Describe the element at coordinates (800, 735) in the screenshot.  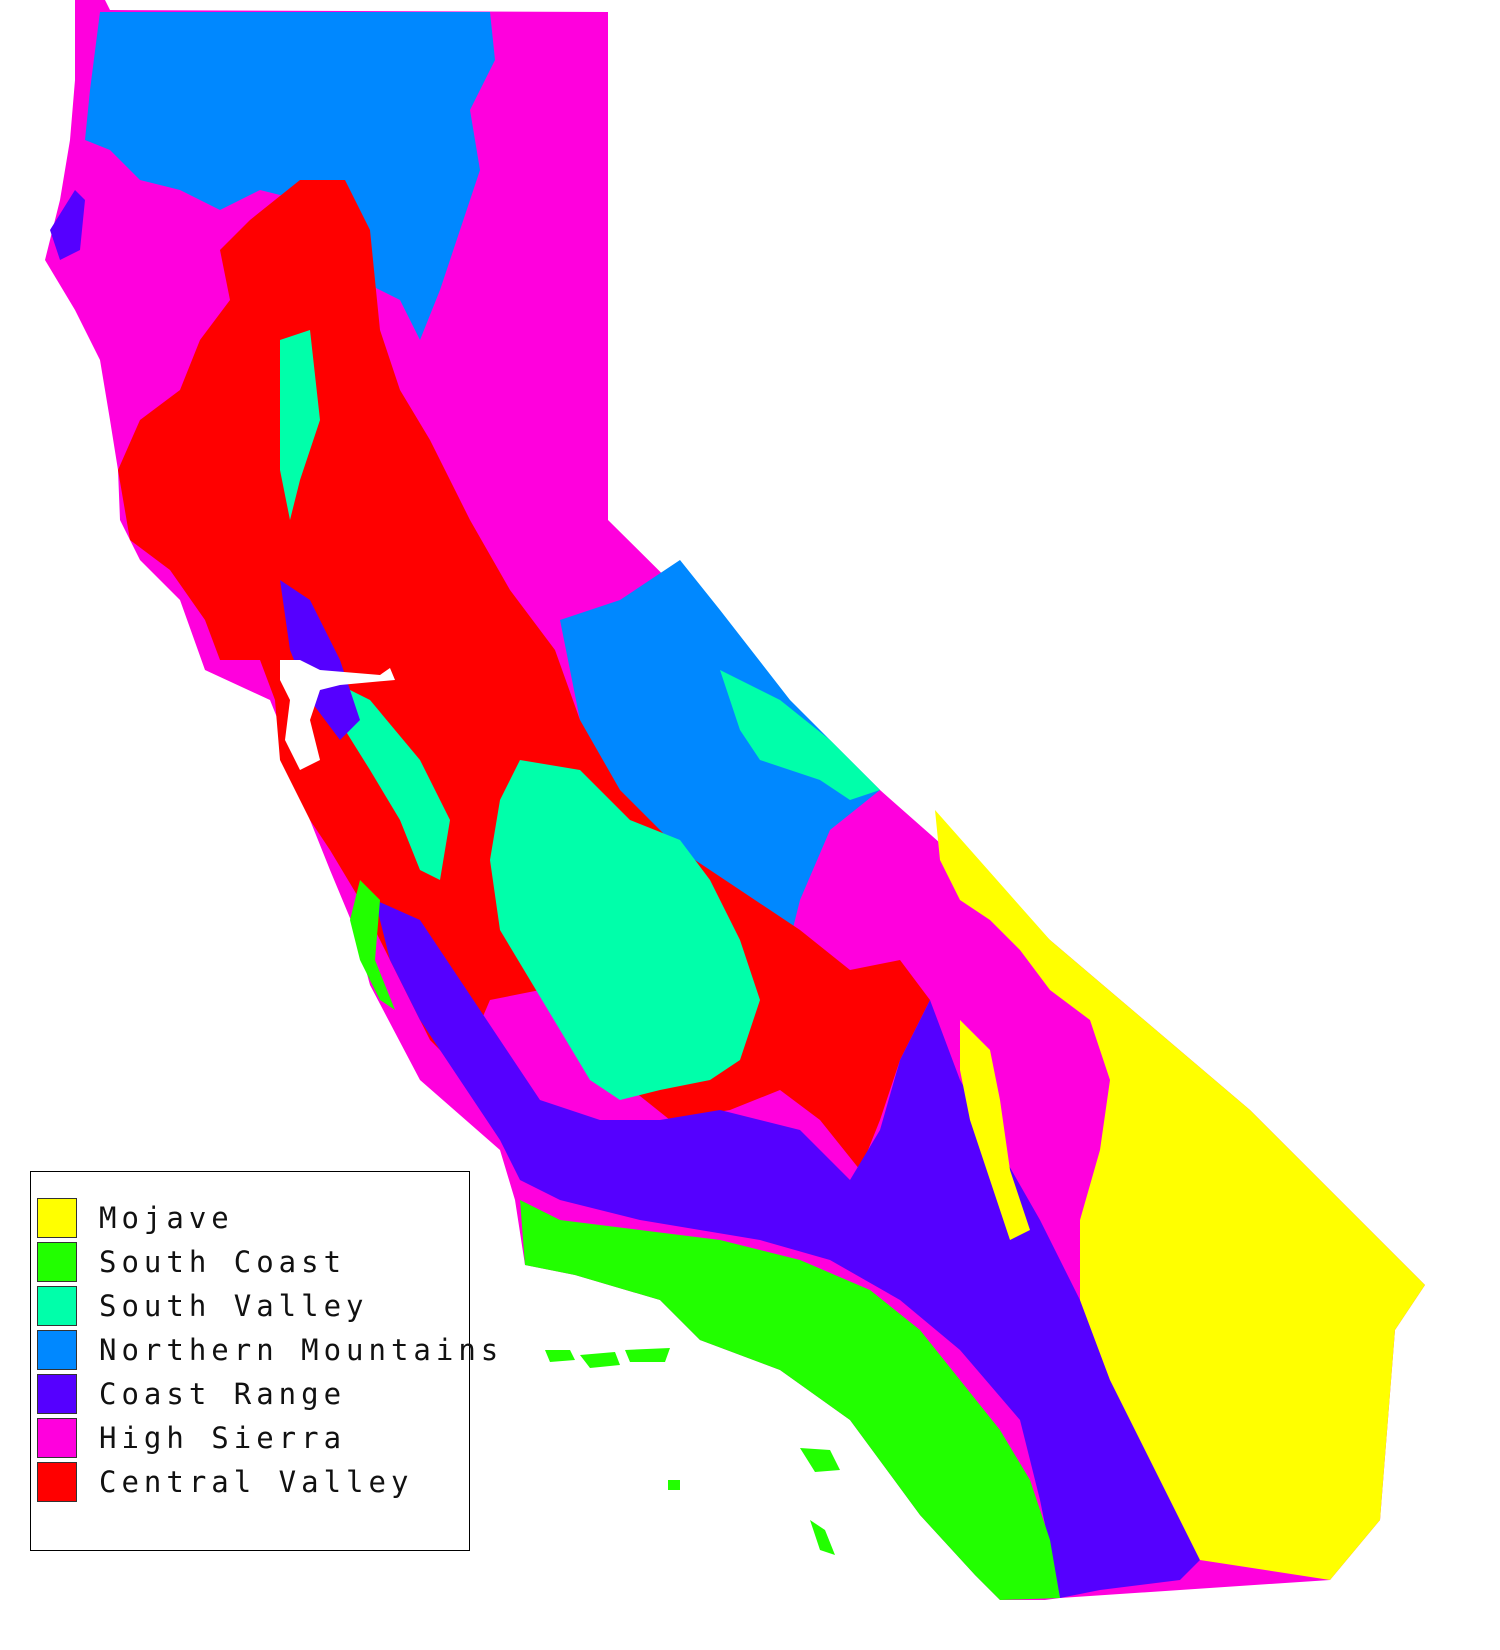
I see `region-south-valley-owens` at that location.